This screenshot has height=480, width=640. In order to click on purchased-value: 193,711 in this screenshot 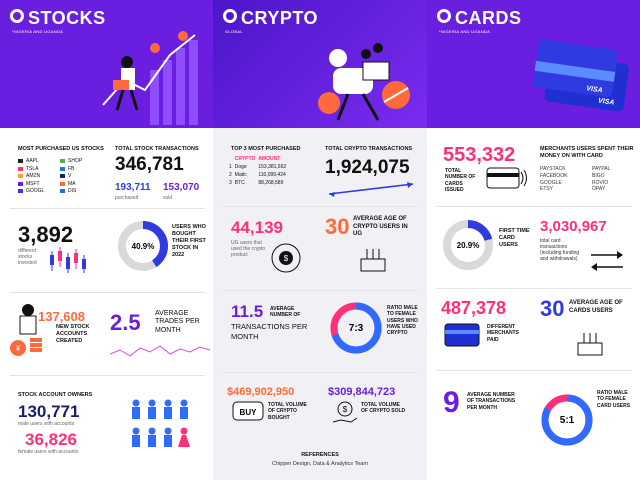, I will do `click(133, 187)`.